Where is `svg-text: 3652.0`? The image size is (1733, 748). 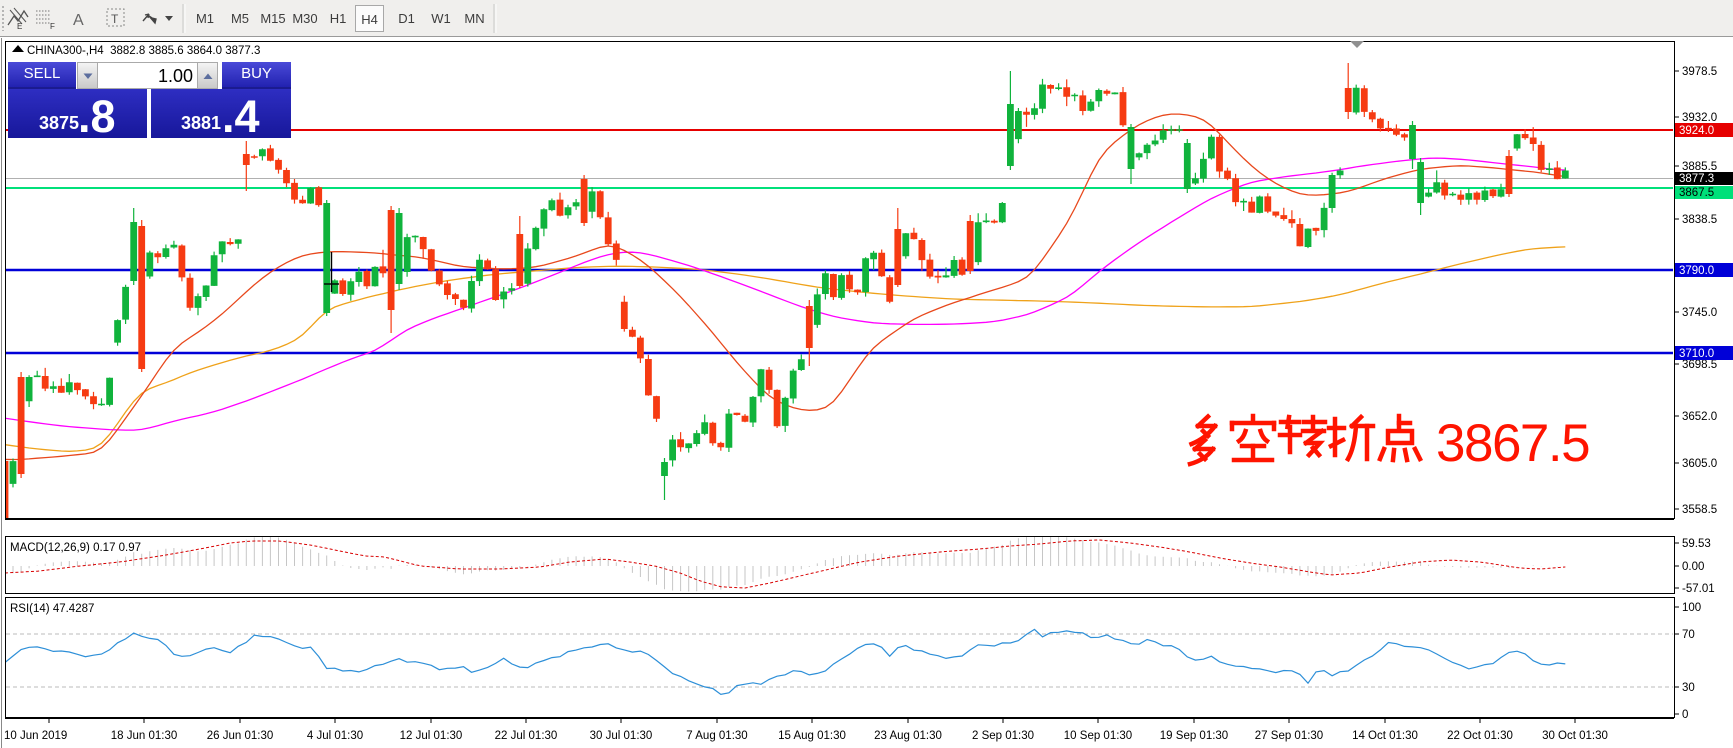 svg-text: 3652.0 is located at coordinates (1699, 417).